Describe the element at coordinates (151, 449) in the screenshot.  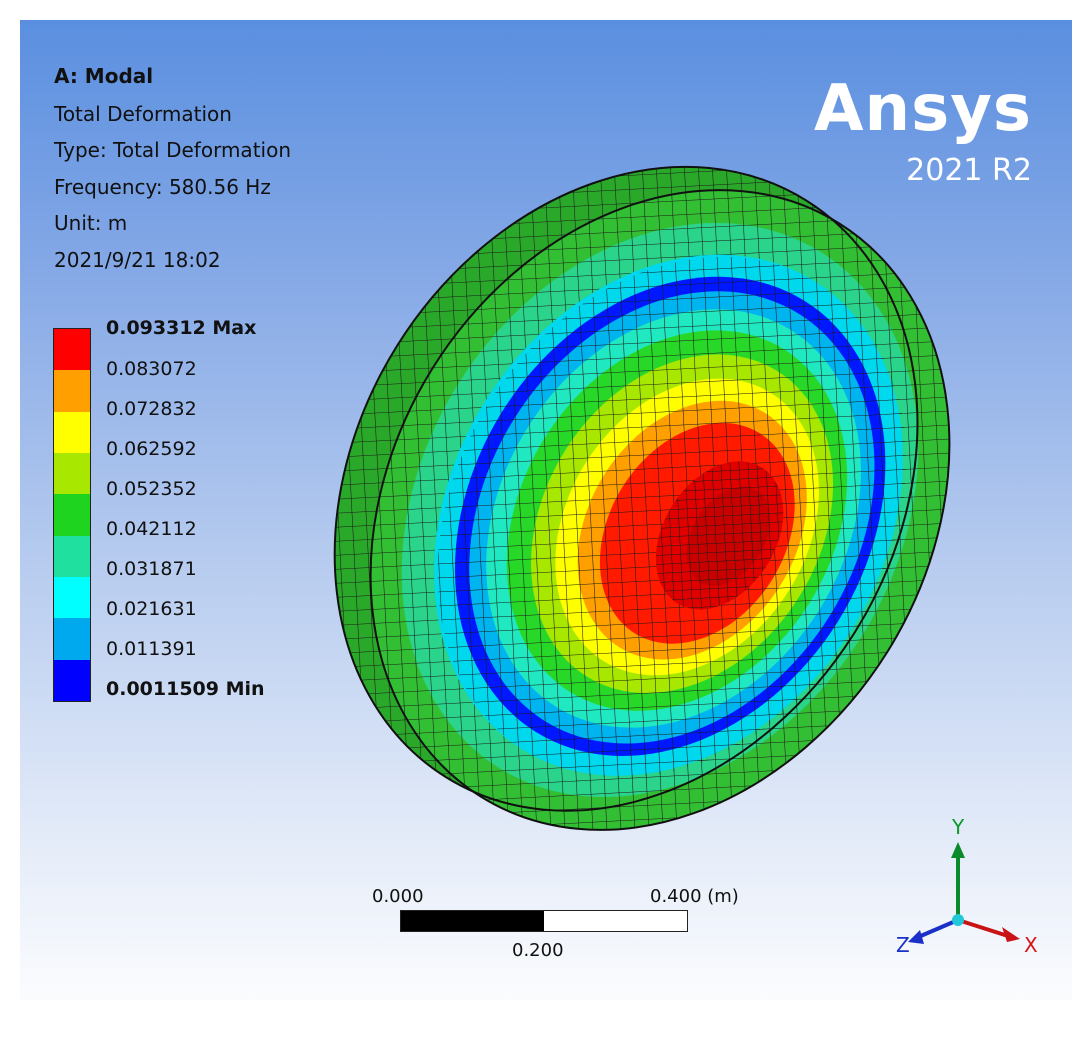
I see `legend-value: 0.062592` at that location.